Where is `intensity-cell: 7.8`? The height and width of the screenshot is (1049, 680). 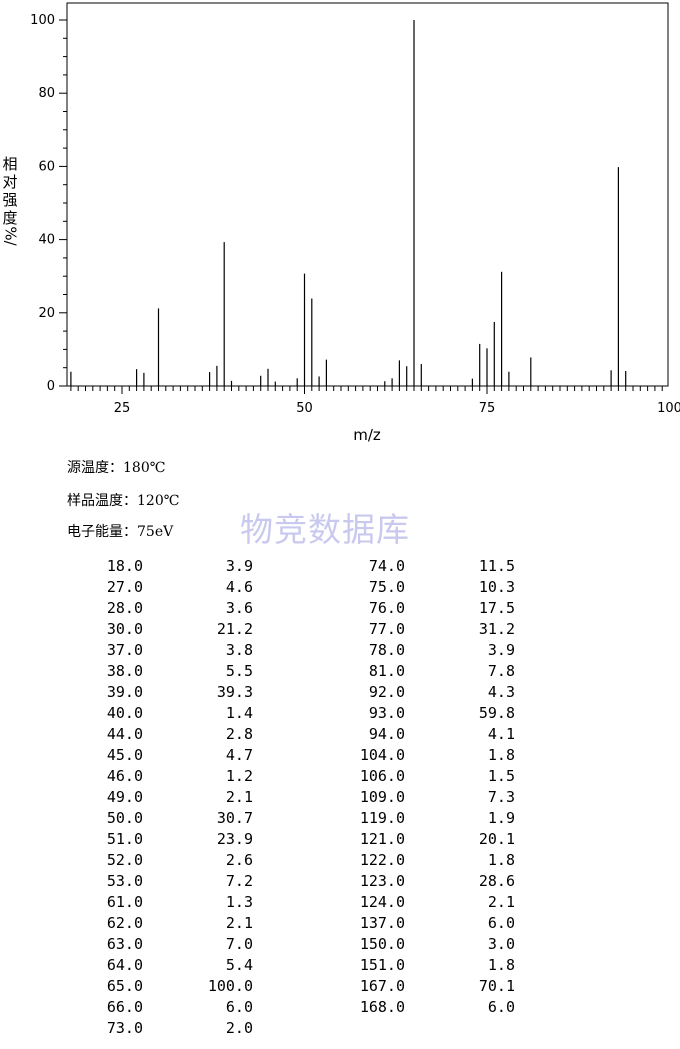
intensity-cell: 7.8 is located at coordinates (501, 671).